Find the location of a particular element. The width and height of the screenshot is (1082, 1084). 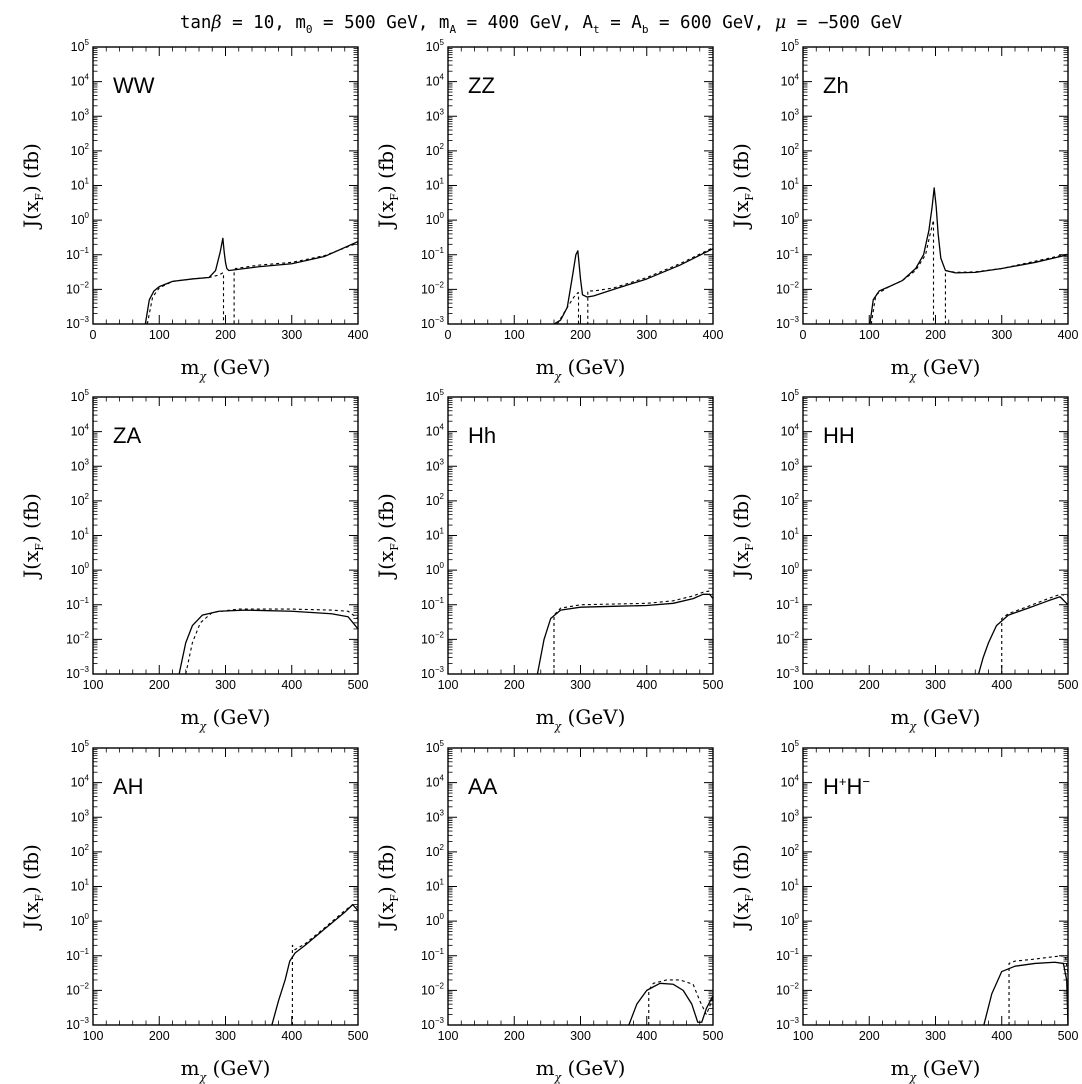

panel-annotation: H+H− is located at coordinates (846, 786).